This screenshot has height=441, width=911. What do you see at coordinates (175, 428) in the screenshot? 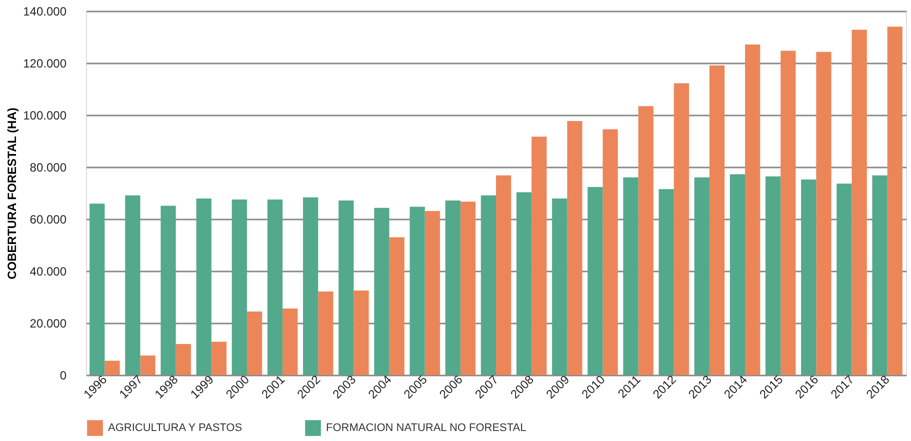
I see `legend-label: AGRICULTURA Y PASTOS` at bounding box center [175, 428].